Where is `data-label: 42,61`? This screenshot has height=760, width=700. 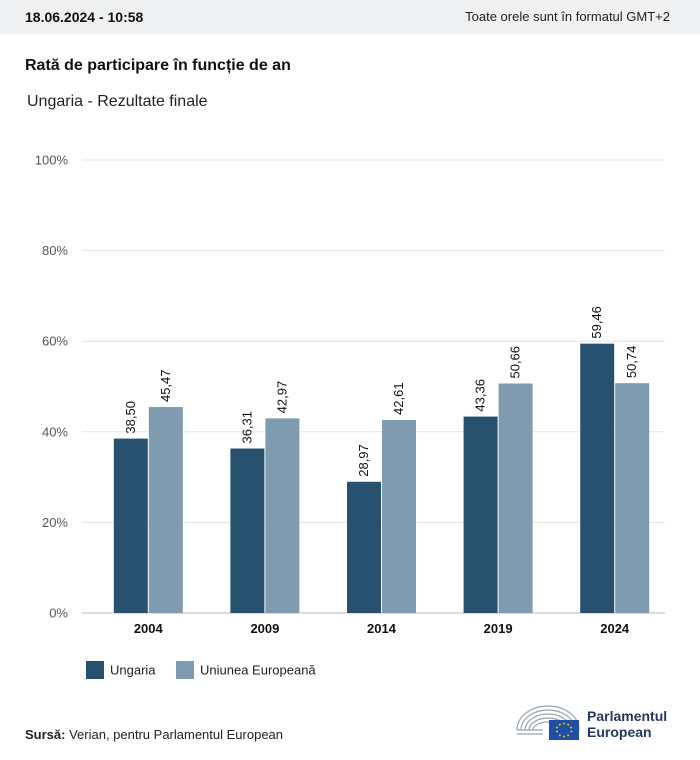
data-label: 42,61 is located at coordinates (398, 398).